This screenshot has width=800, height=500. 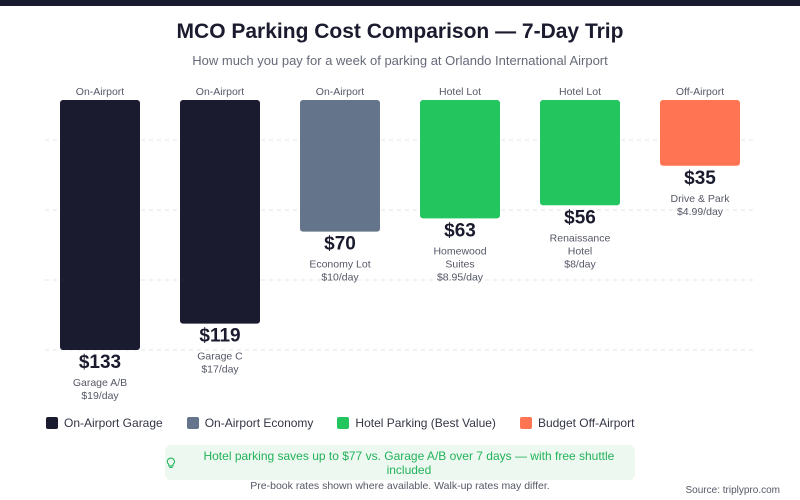 What do you see at coordinates (220, 370) in the screenshot?
I see `bar-rate-label: $17/day` at bounding box center [220, 370].